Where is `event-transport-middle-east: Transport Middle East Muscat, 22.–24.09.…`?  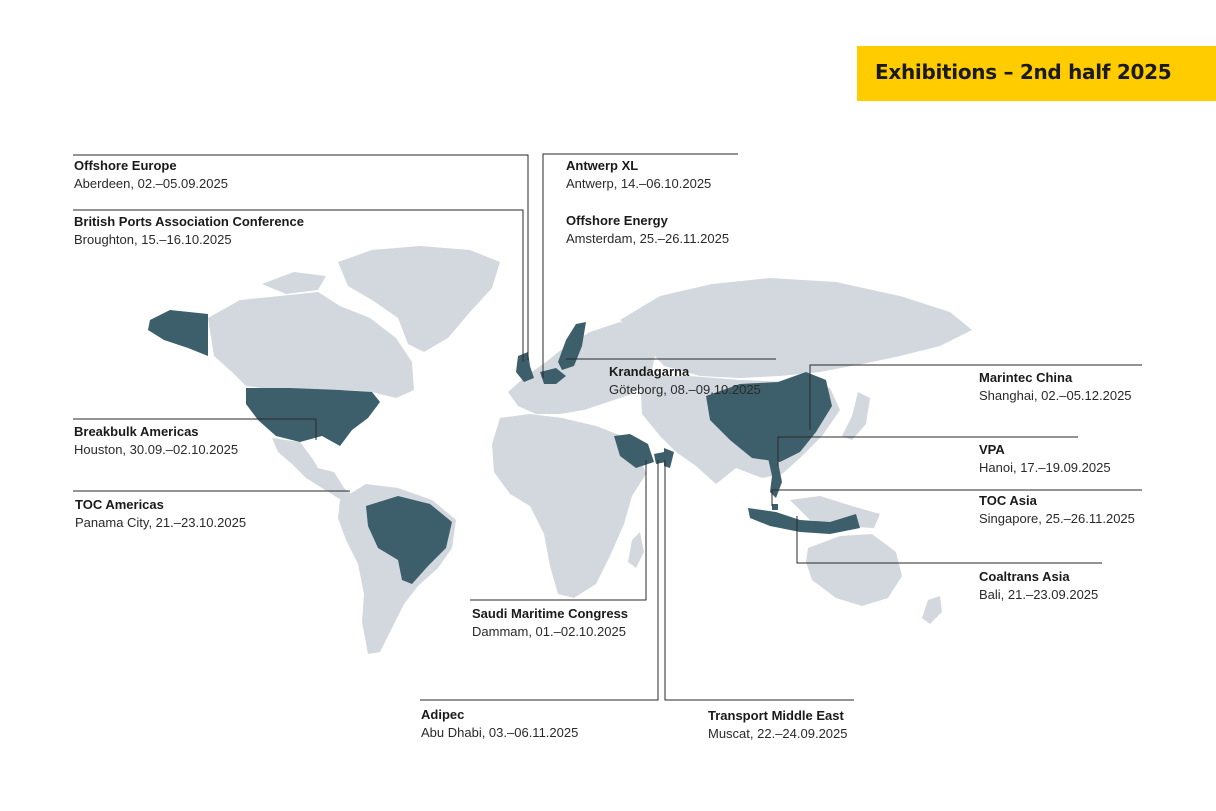
event-transport-middle-east: Transport Middle East Muscat, 22.–24.09.… is located at coordinates (778, 725).